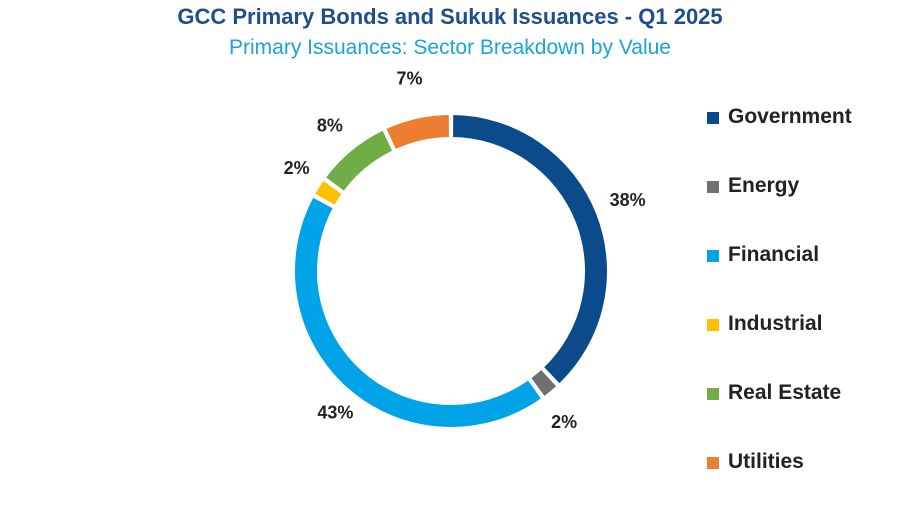 This screenshot has width=900, height=523. What do you see at coordinates (359, 161) in the screenshot?
I see `slice-real-estate` at bounding box center [359, 161].